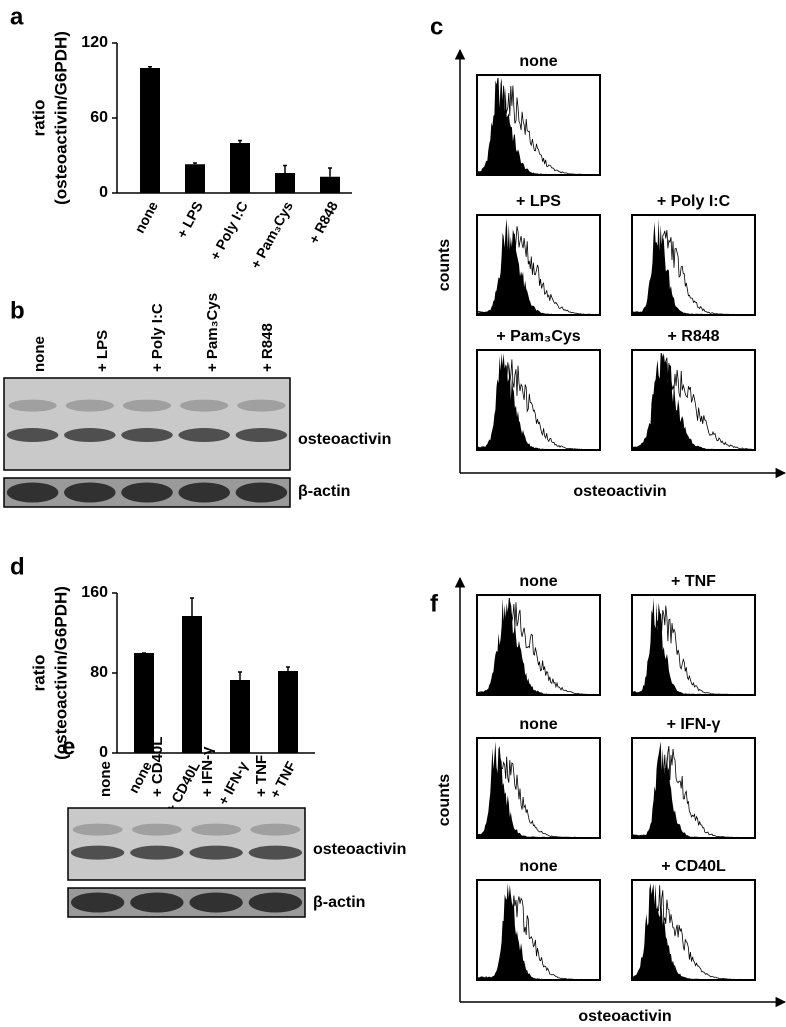 Image resolution: width=786 pixels, height=1027 pixels. What do you see at coordinates (94, 42) in the screenshot?
I see `y-tick-label: 120` at bounding box center [94, 42].